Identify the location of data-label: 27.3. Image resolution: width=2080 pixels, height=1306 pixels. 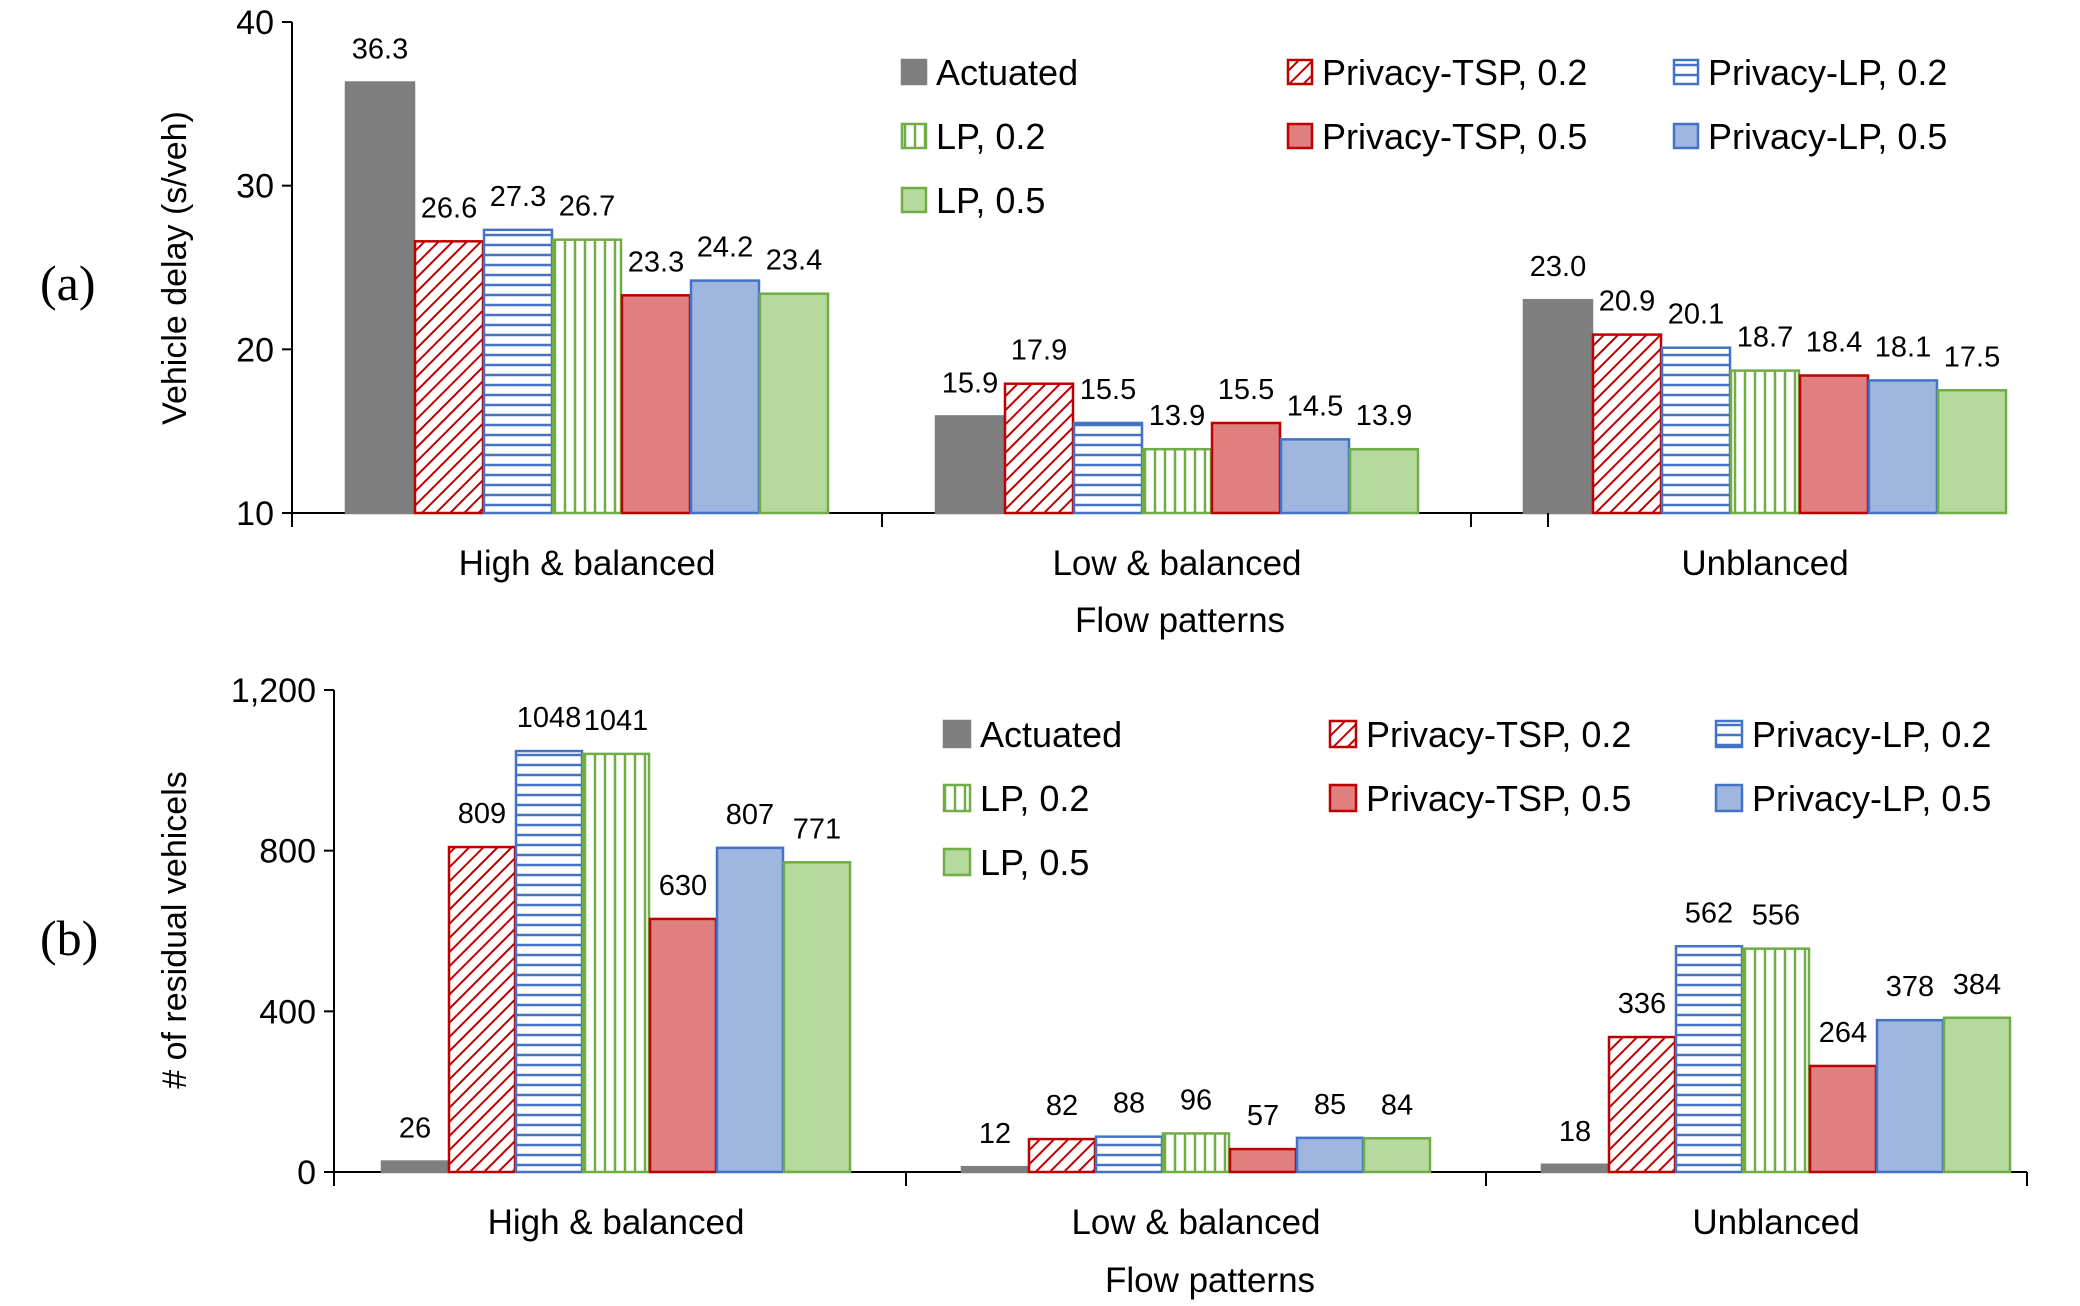
(518, 197).